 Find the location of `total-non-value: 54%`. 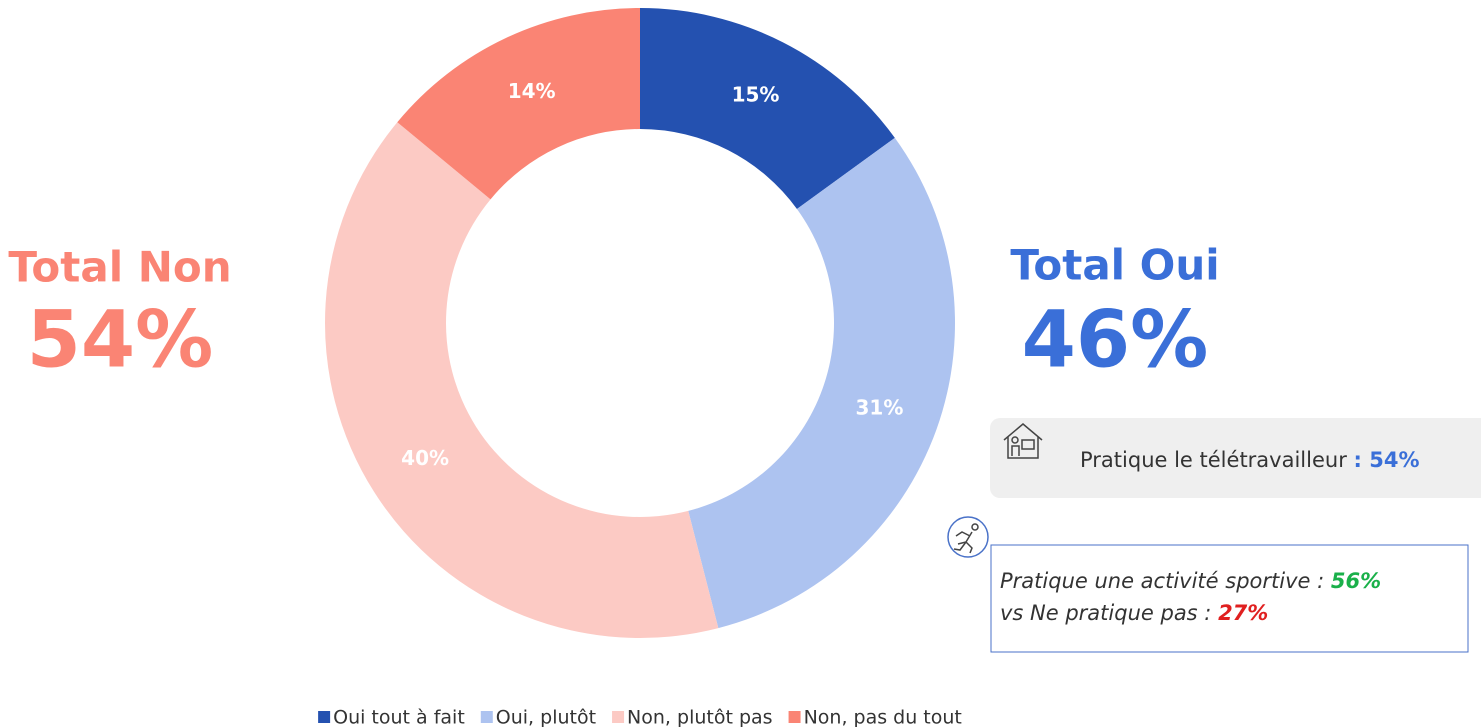

total-non-value: 54% is located at coordinates (120, 340).